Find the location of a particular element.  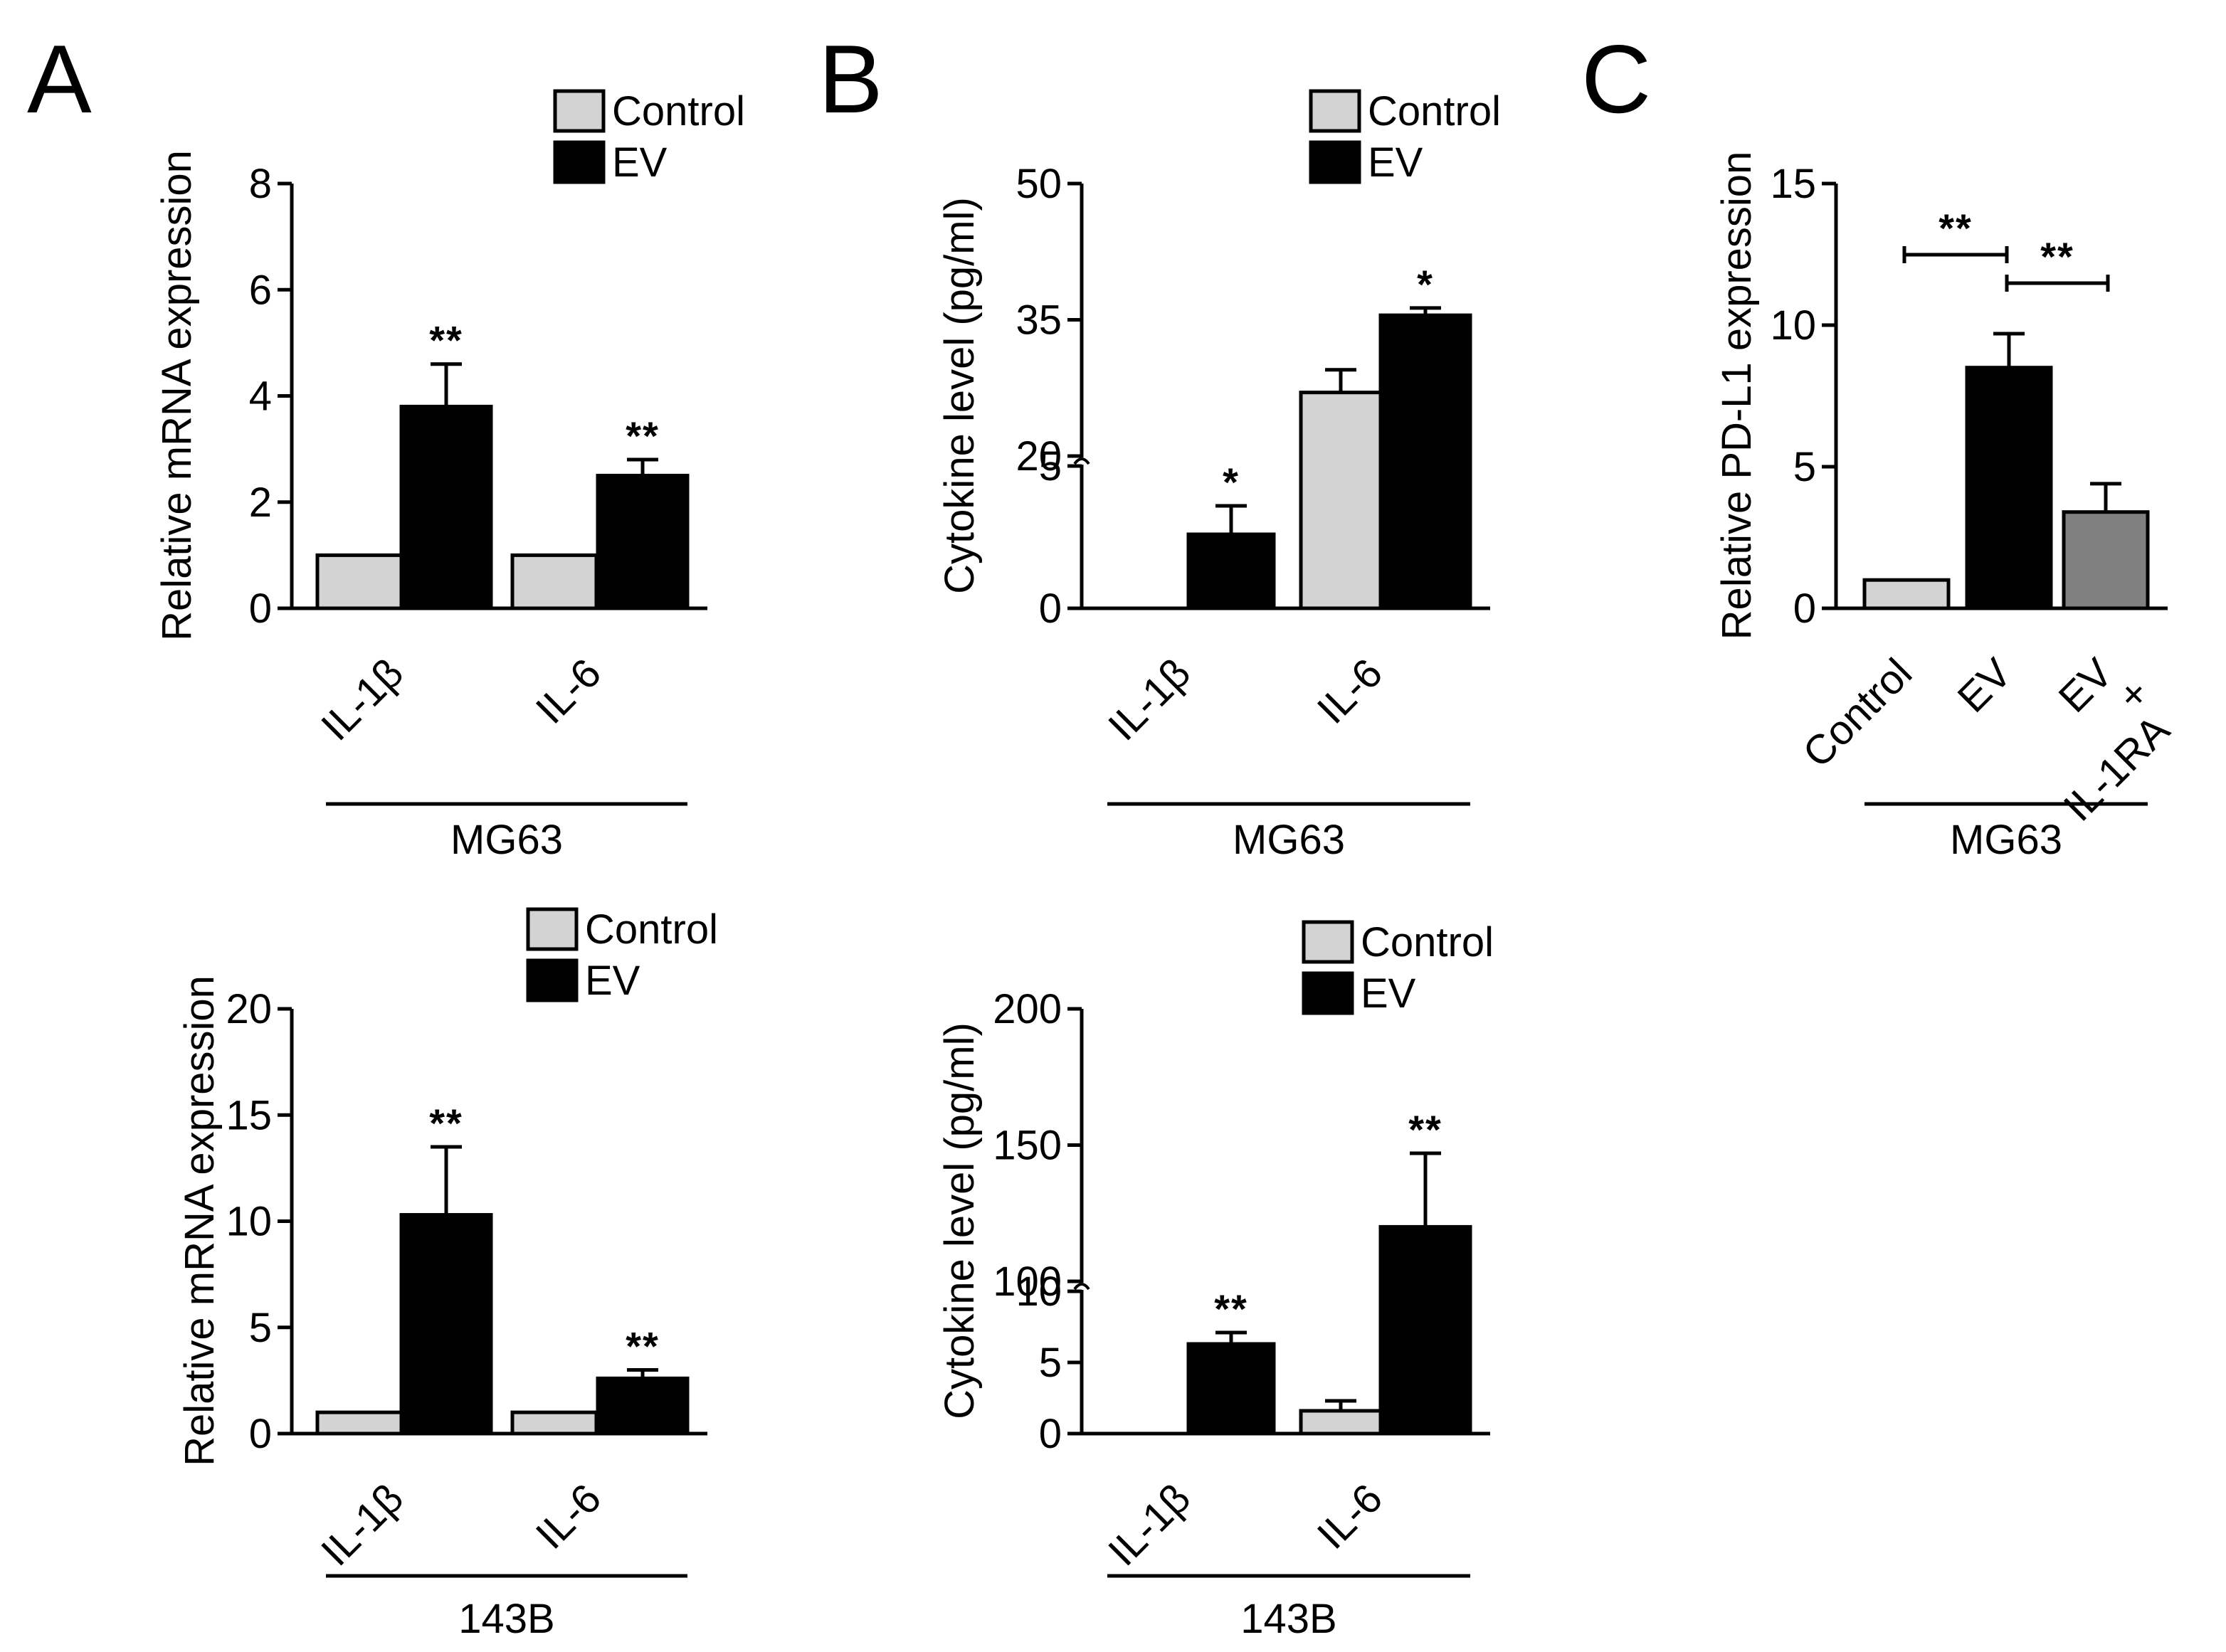

y-tick-label: 35 is located at coordinates (1039, 320).